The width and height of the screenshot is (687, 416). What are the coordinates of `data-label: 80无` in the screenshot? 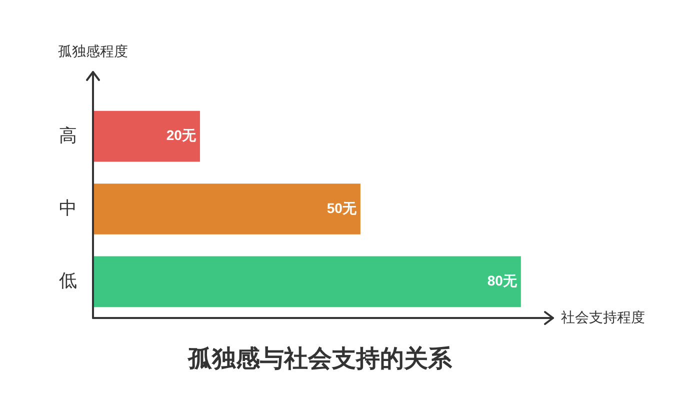 It's located at (502, 280).